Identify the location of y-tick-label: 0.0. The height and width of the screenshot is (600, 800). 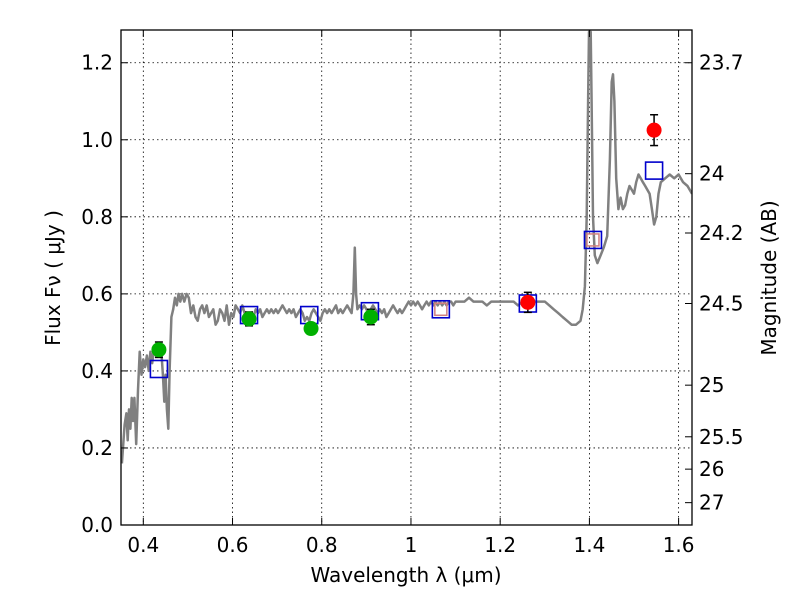
(97, 525).